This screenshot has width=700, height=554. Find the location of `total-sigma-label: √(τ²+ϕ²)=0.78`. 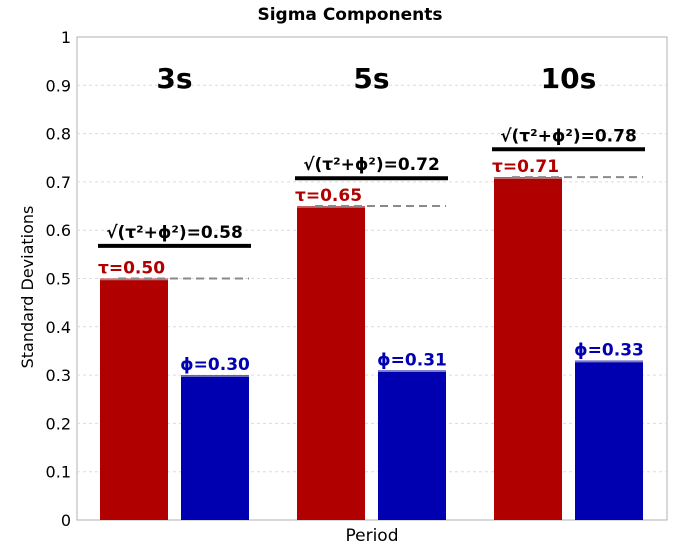

total-sigma-label: √(τ²+ϕ²)=0.78 is located at coordinates (568, 136).